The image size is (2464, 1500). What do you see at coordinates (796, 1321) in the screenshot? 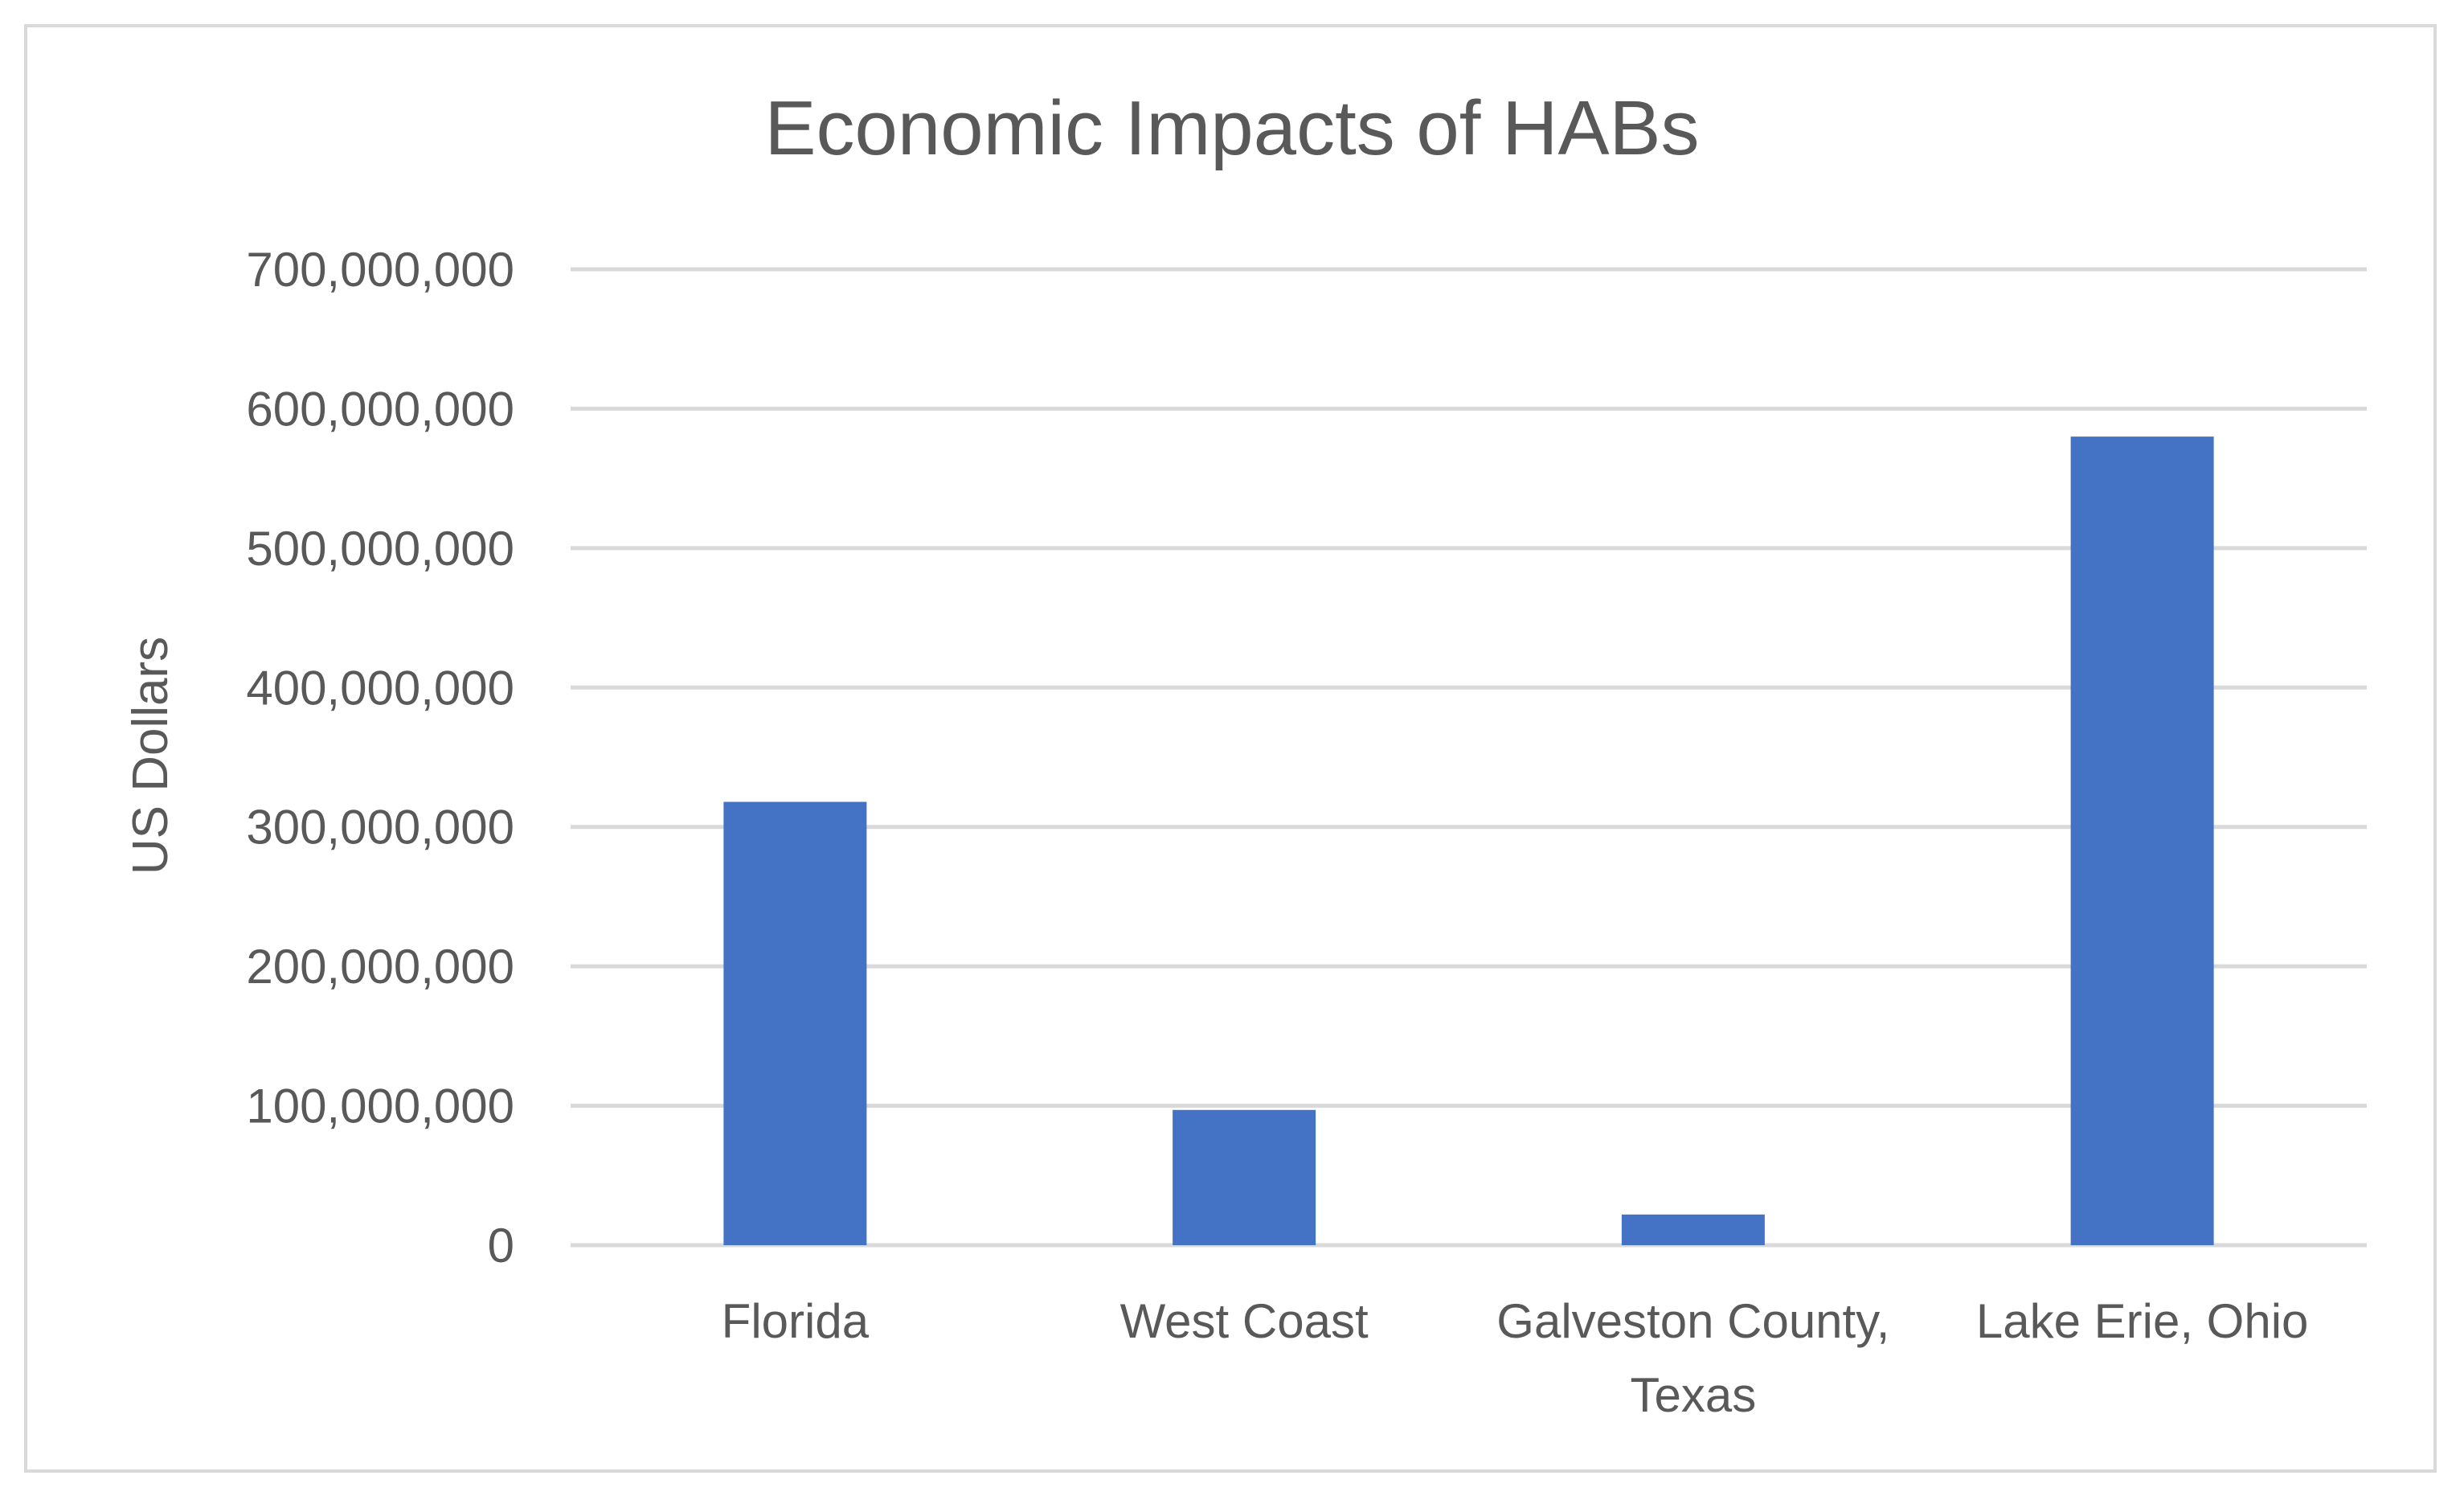
I see `x-tick-label: Florida` at bounding box center [796, 1321].